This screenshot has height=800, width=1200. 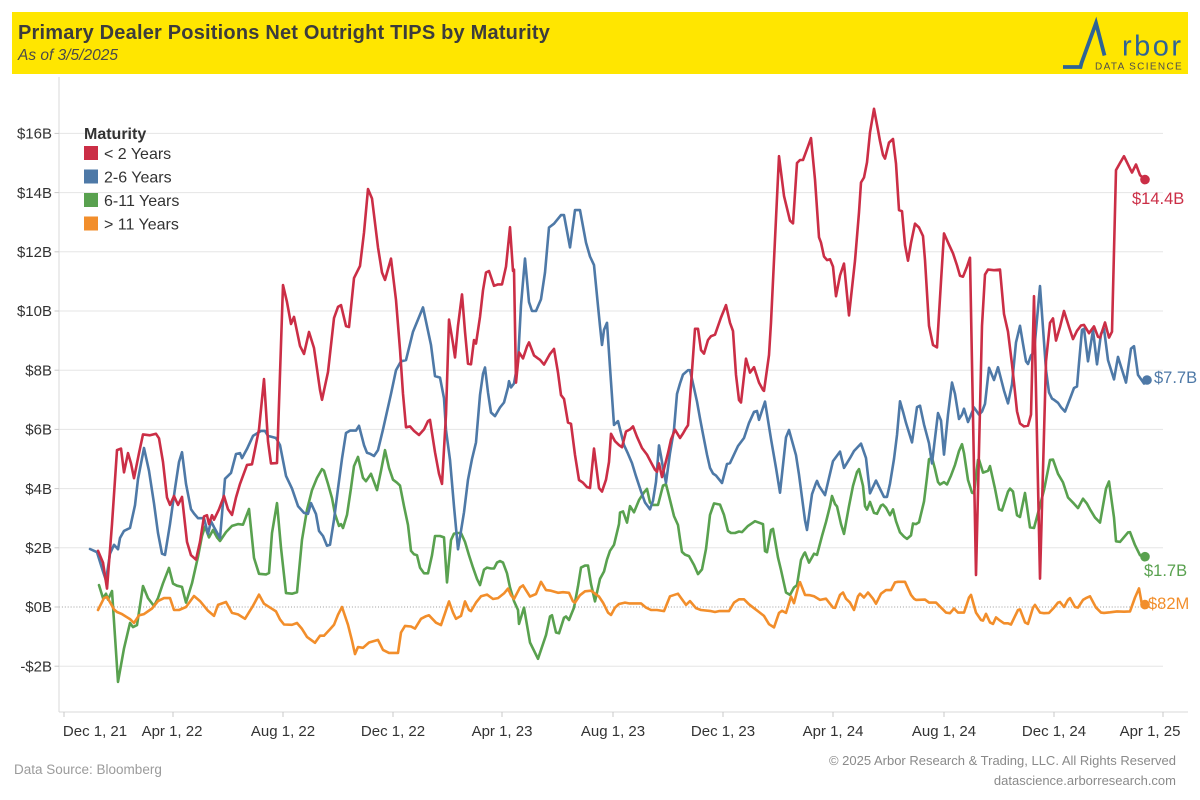 I want to click on svg-text: > 11 Years, so click(x=141, y=225).